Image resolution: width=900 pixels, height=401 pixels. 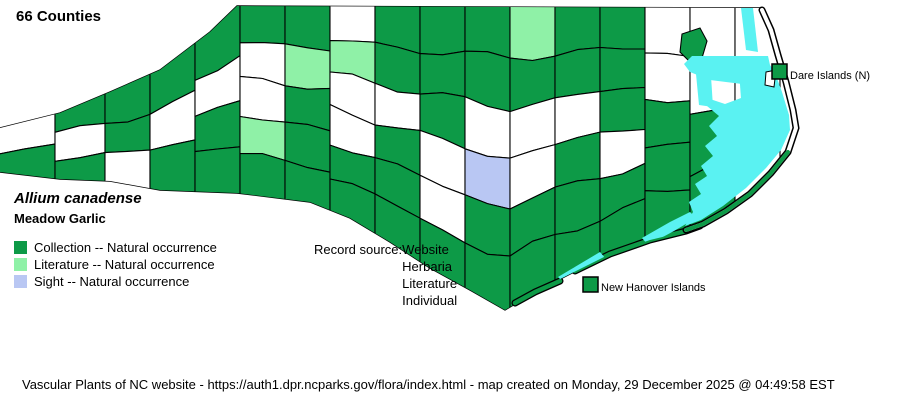 I want to click on record-source-value: Herbaria, so click(x=427, y=266).